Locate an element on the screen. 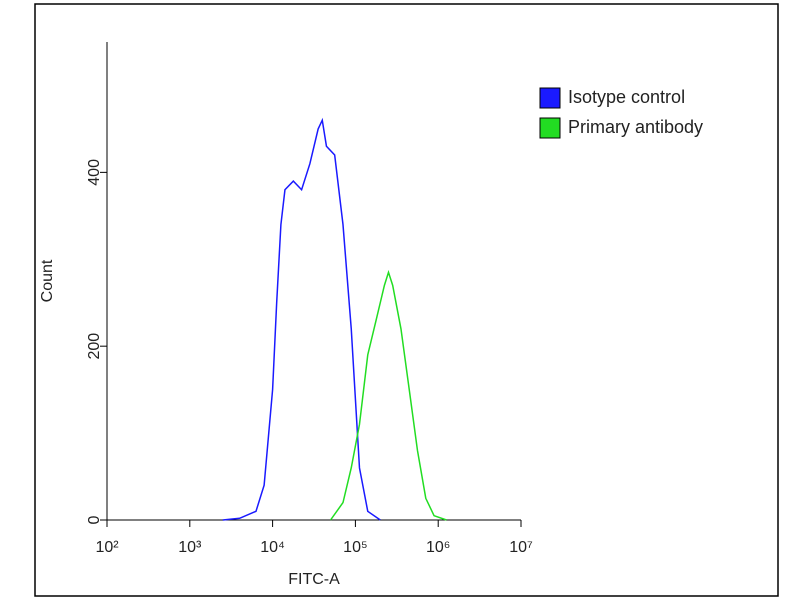  legend-label: Isotype control is located at coordinates (626, 97).